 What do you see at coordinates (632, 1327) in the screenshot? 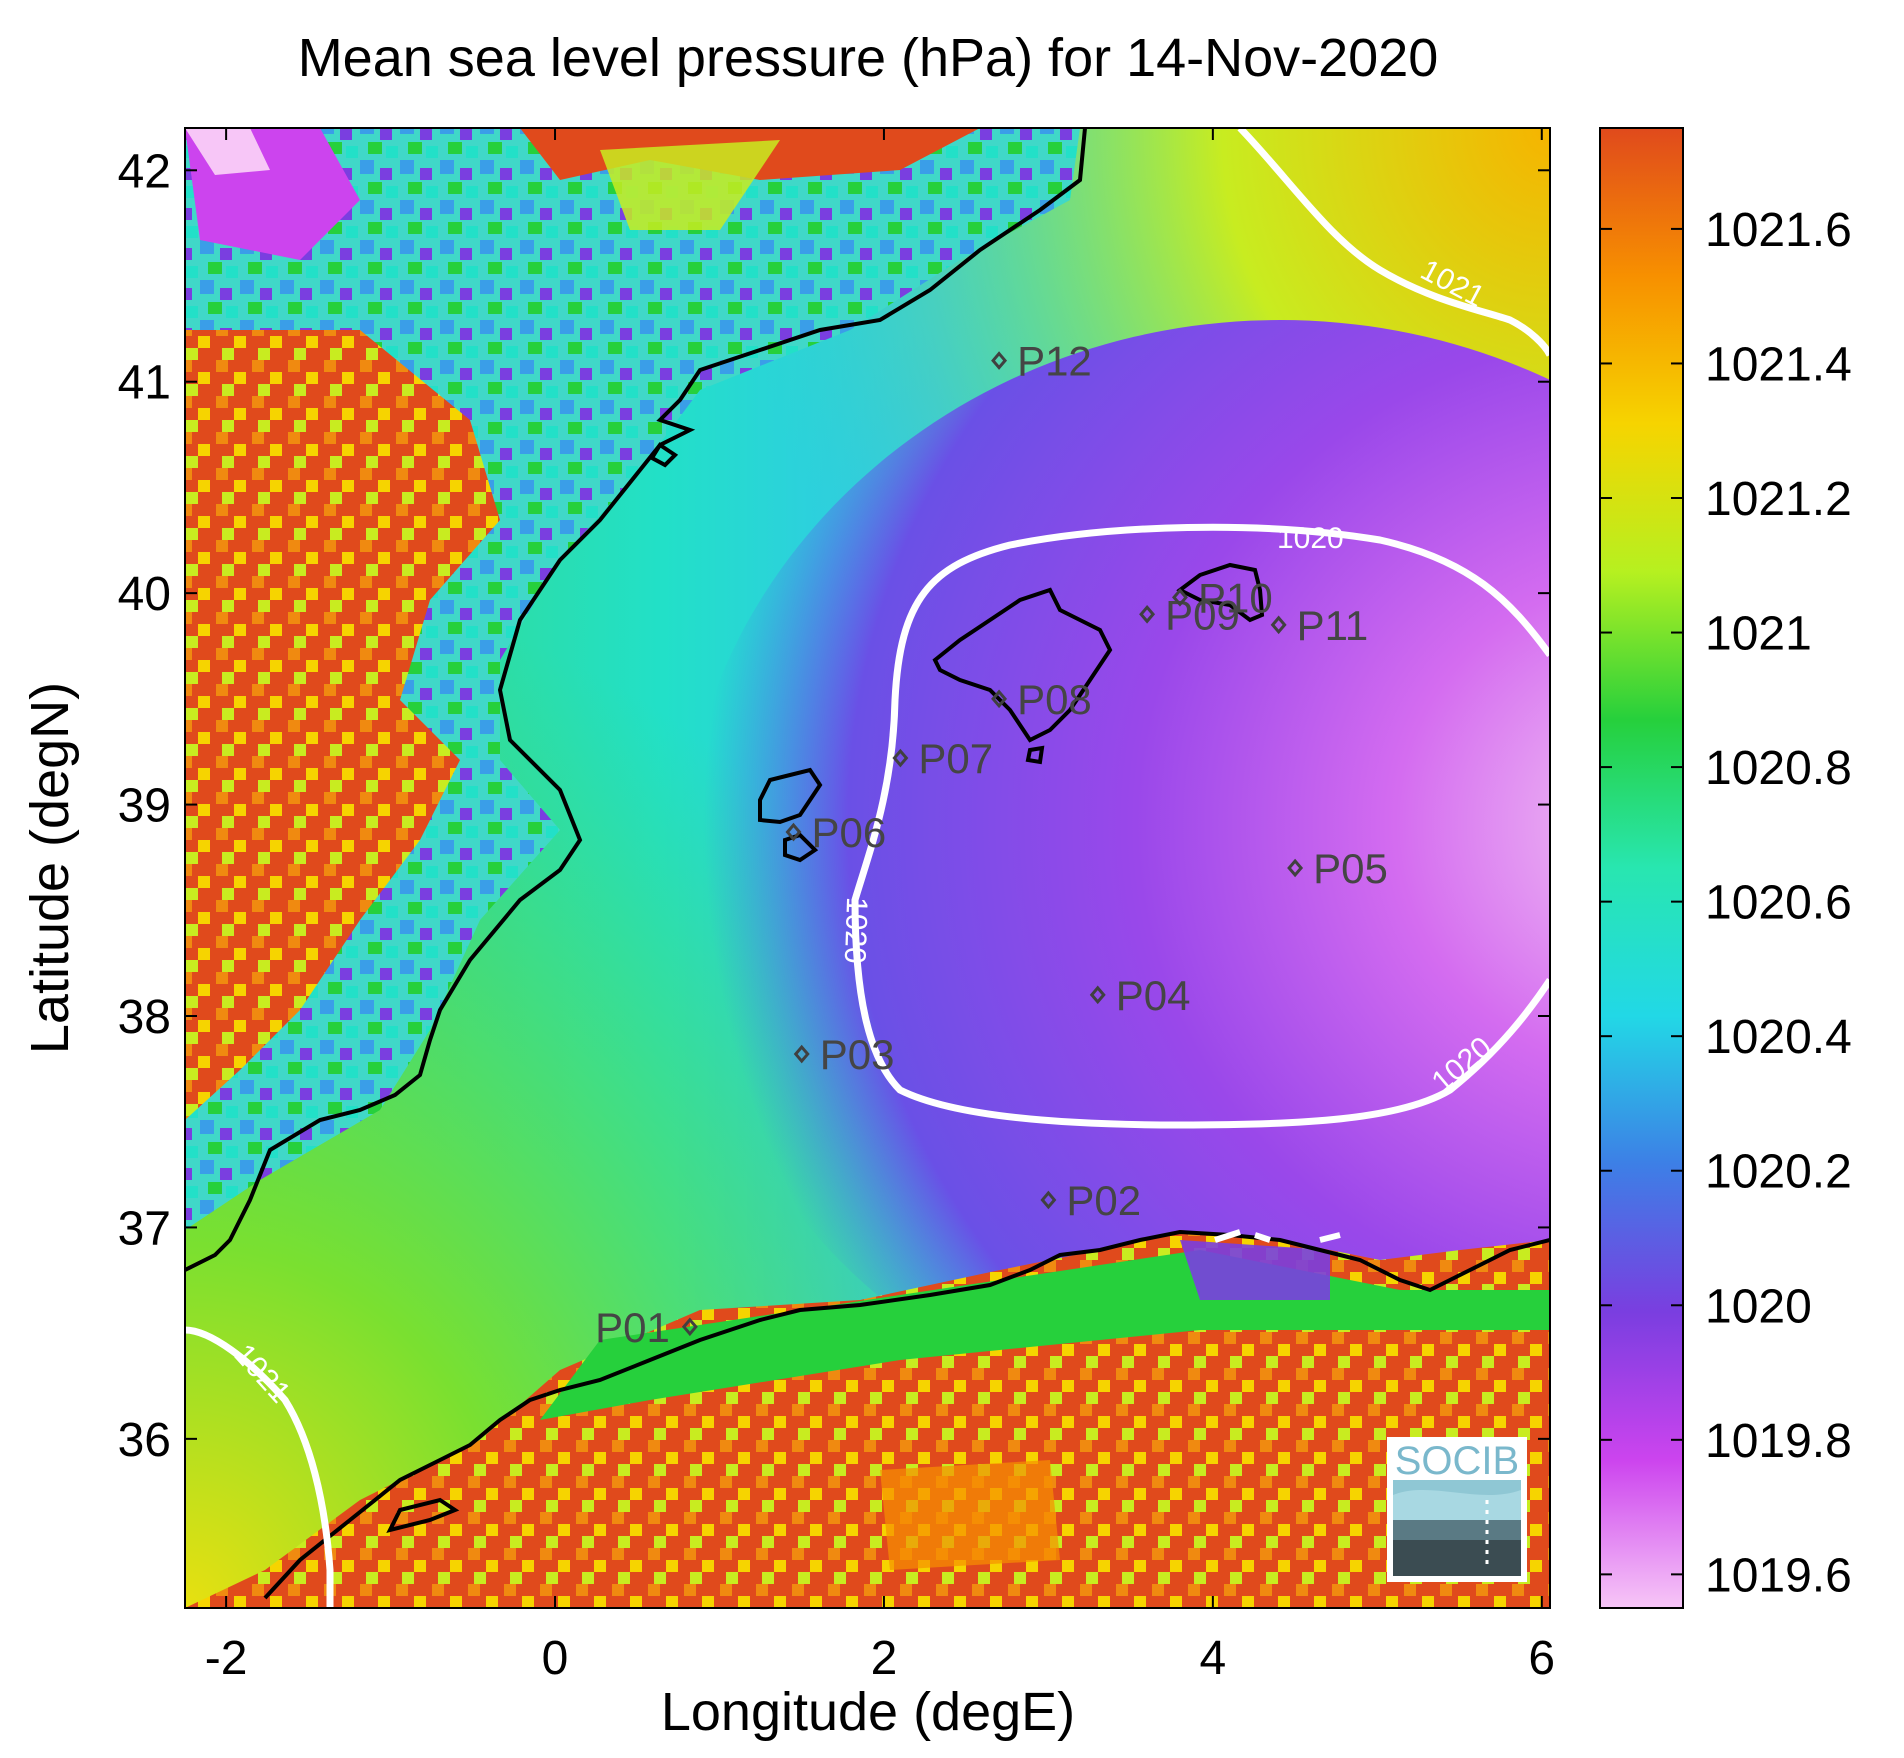
I see `station-label: P01` at bounding box center [632, 1327].